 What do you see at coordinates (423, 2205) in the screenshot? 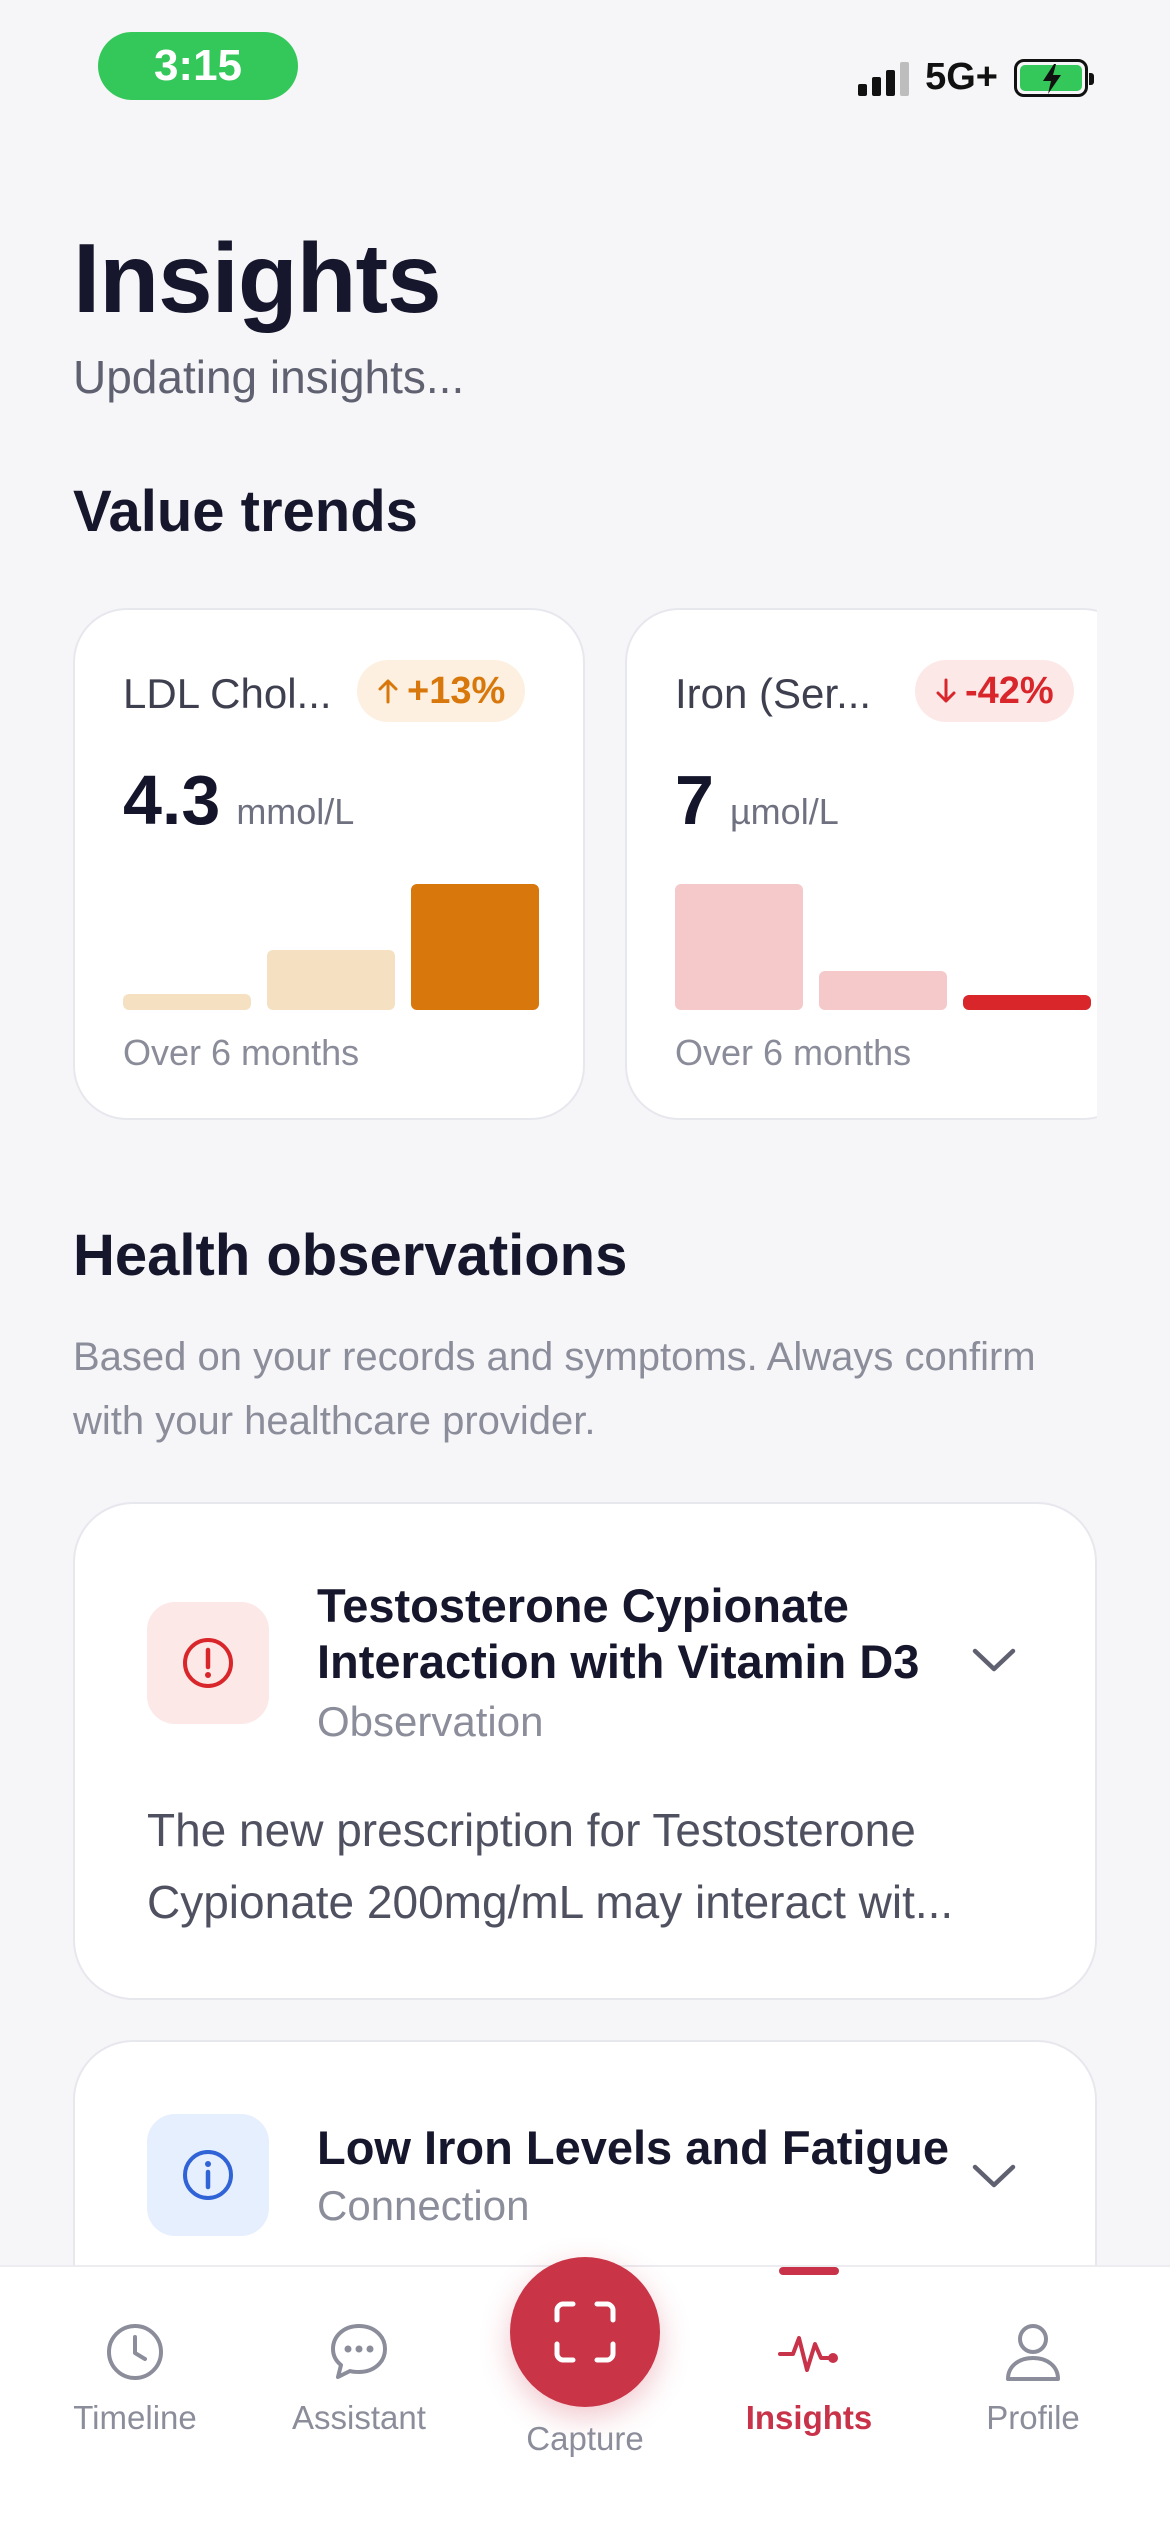
I see `observation-type: Connection` at bounding box center [423, 2205].